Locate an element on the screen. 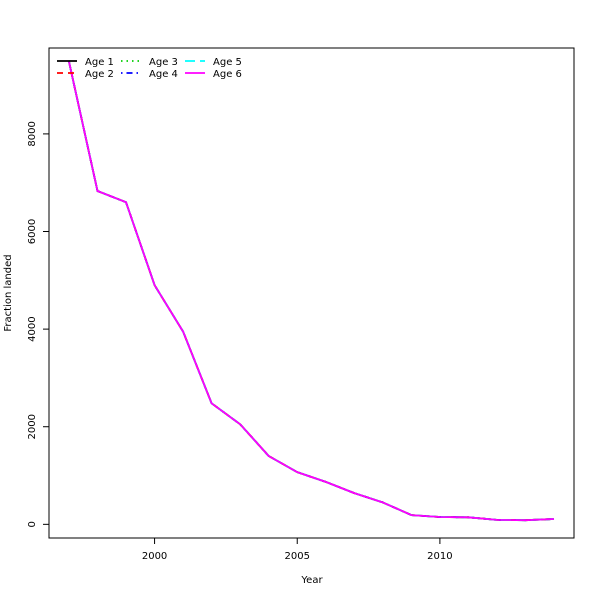  legend-label: Age 6 is located at coordinates (227, 74).